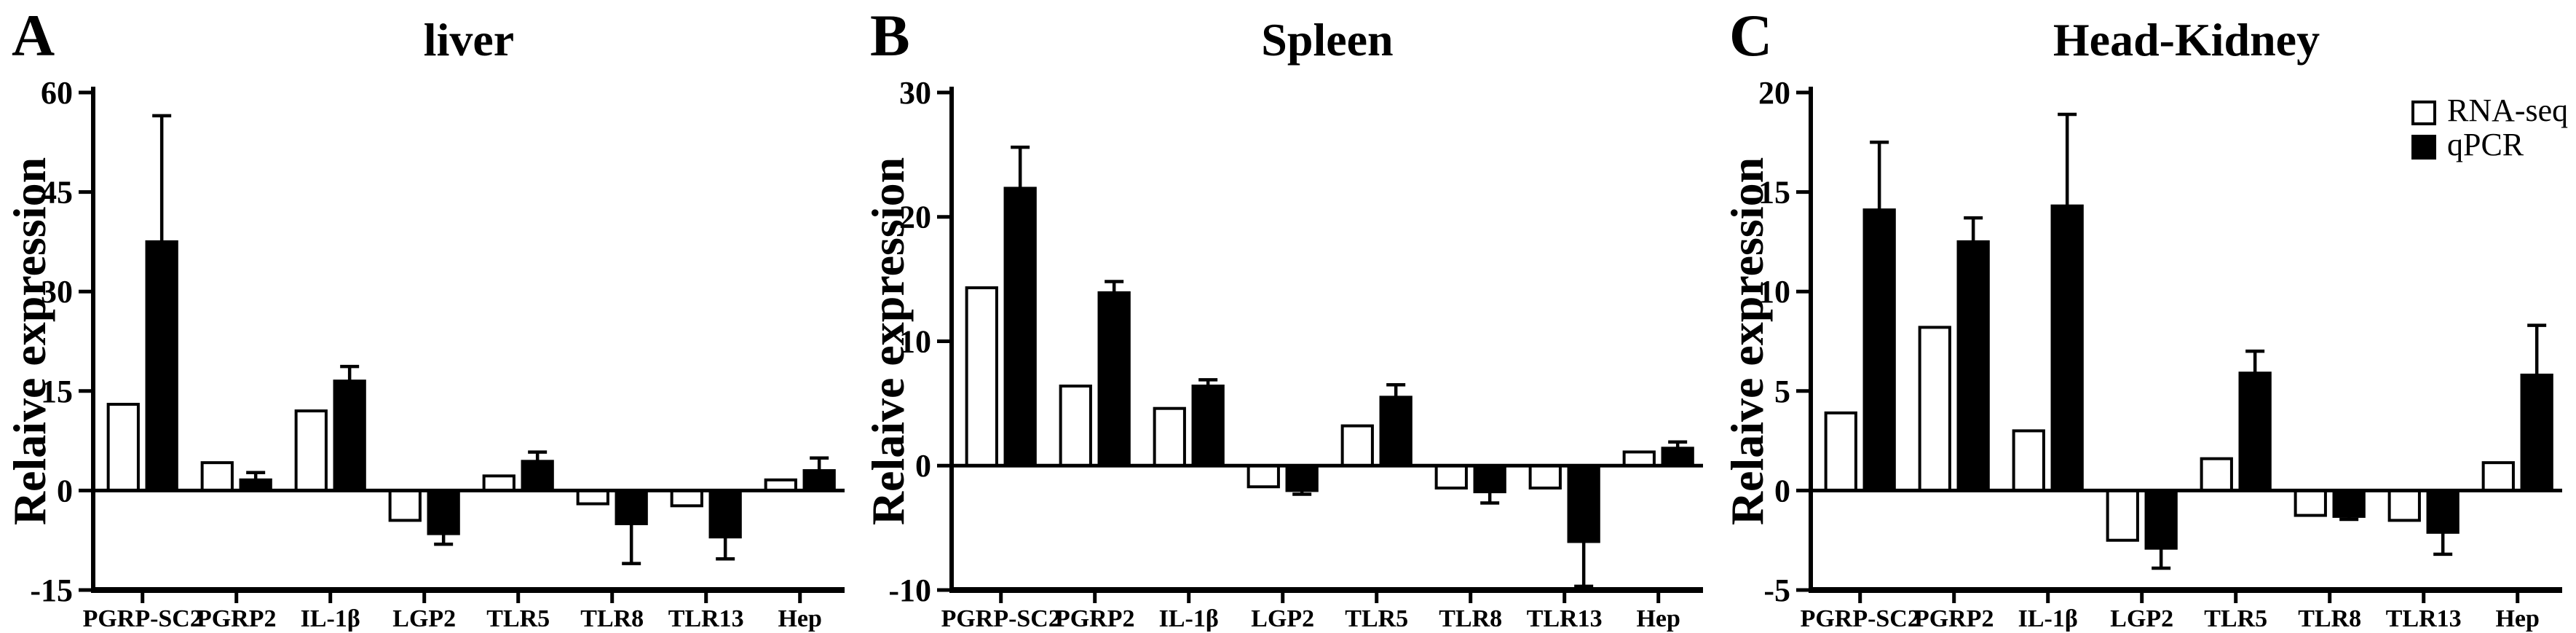 The height and width of the screenshot is (633, 2576). I want to click on panel-letter: B, so click(890, 35).